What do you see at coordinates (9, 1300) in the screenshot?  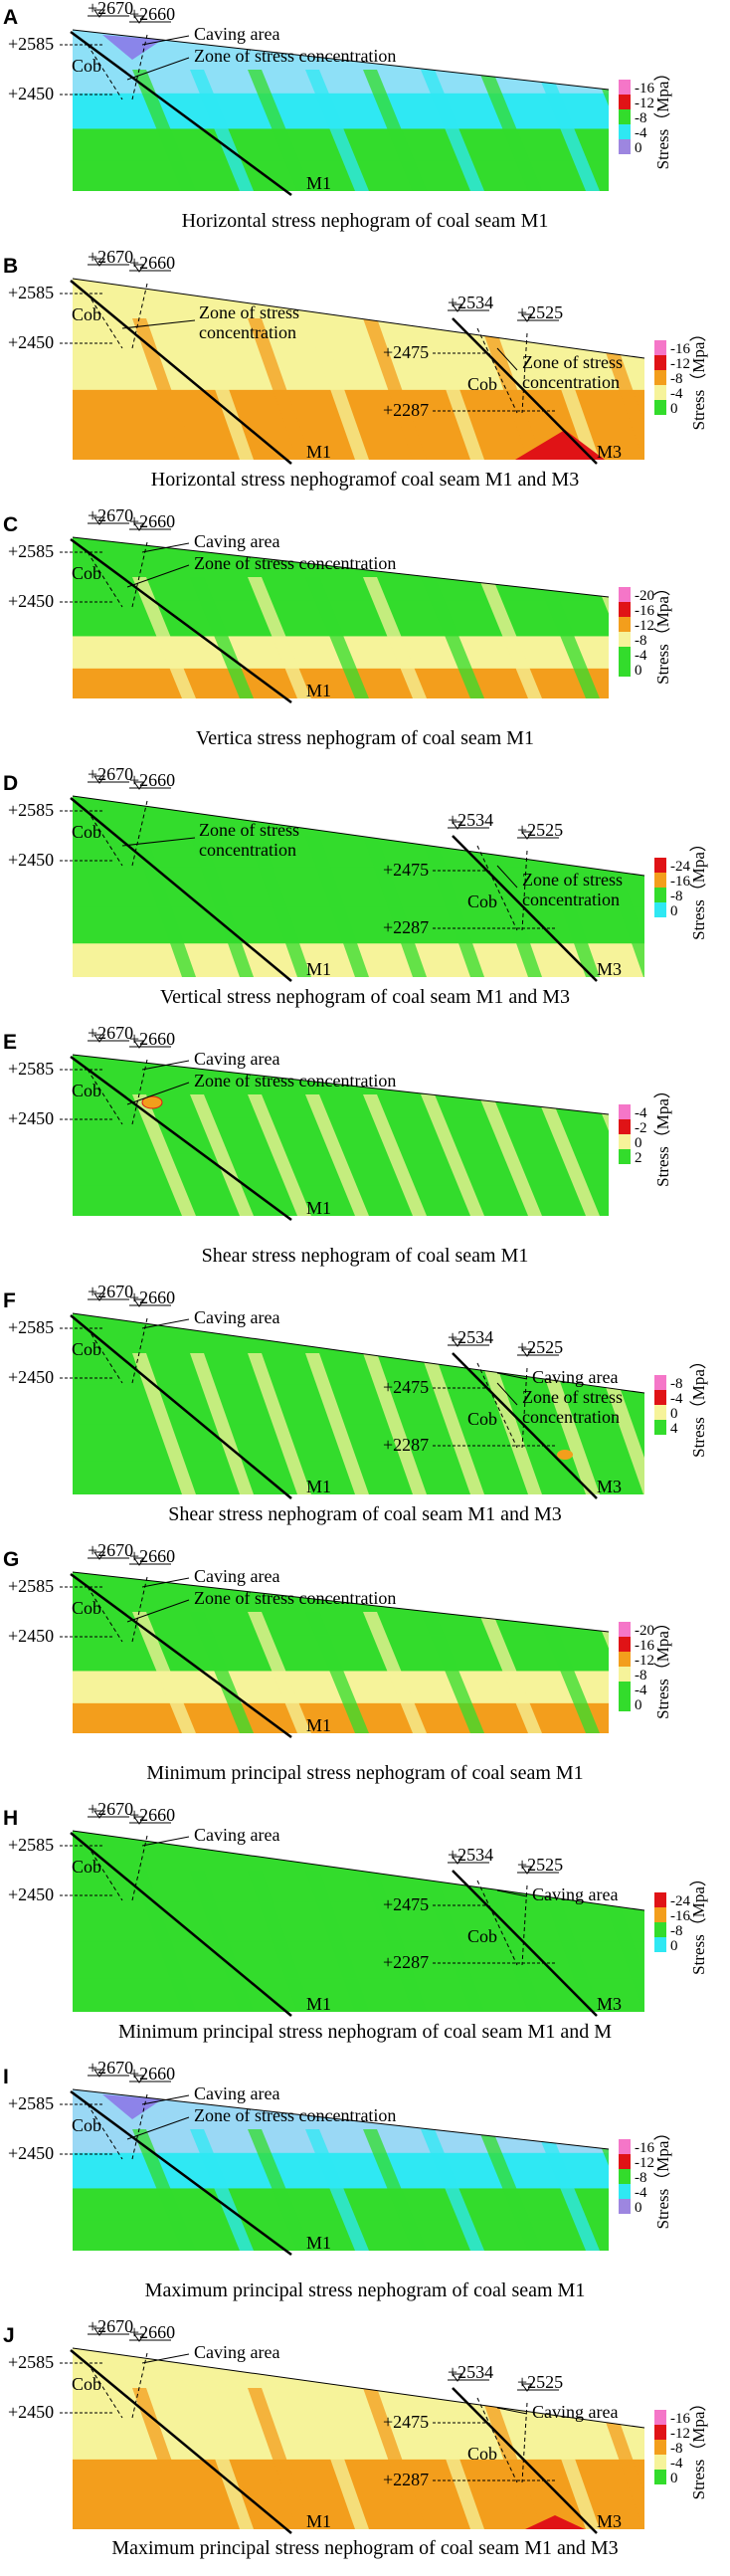 I see `panel-letter: F` at bounding box center [9, 1300].